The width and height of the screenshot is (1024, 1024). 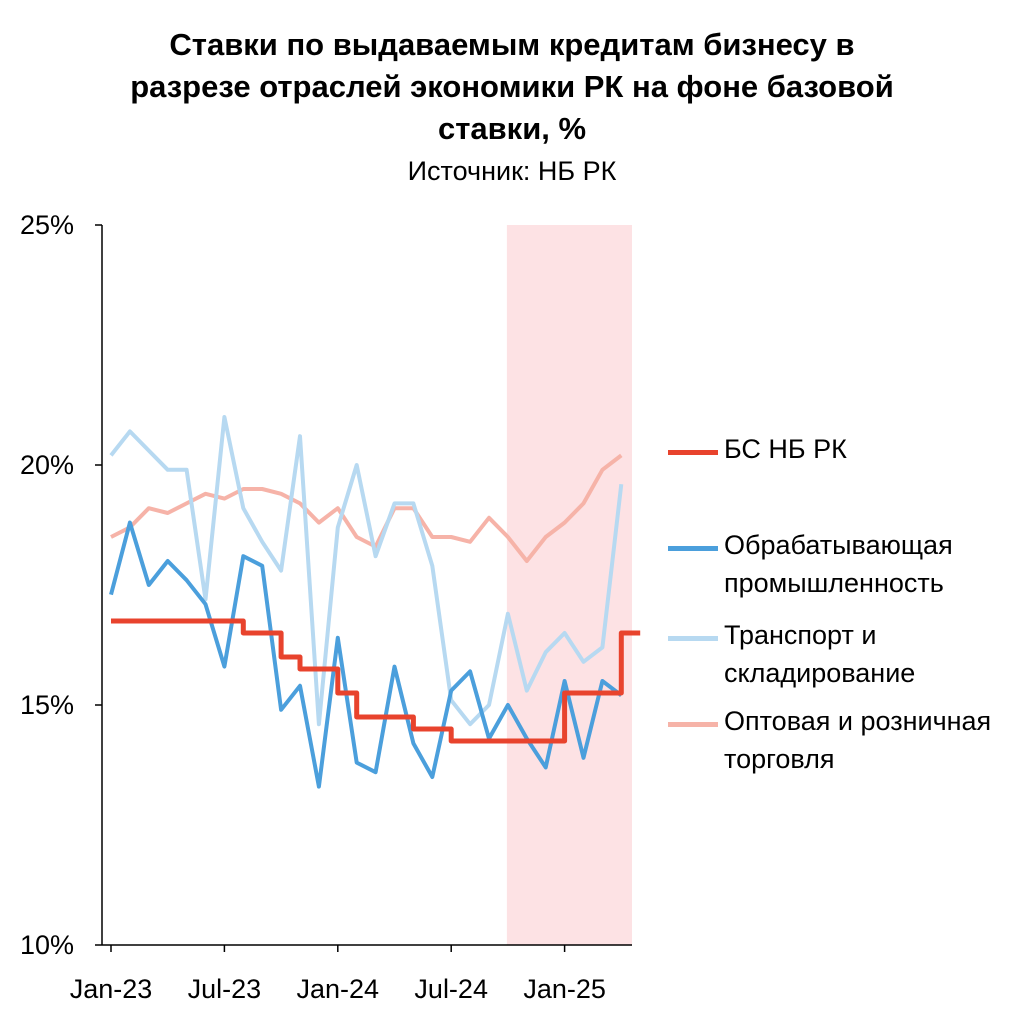 What do you see at coordinates (858, 740) in the screenshot?
I see `legend-label: Оптовая и розничная торговля` at bounding box center [858, 740].